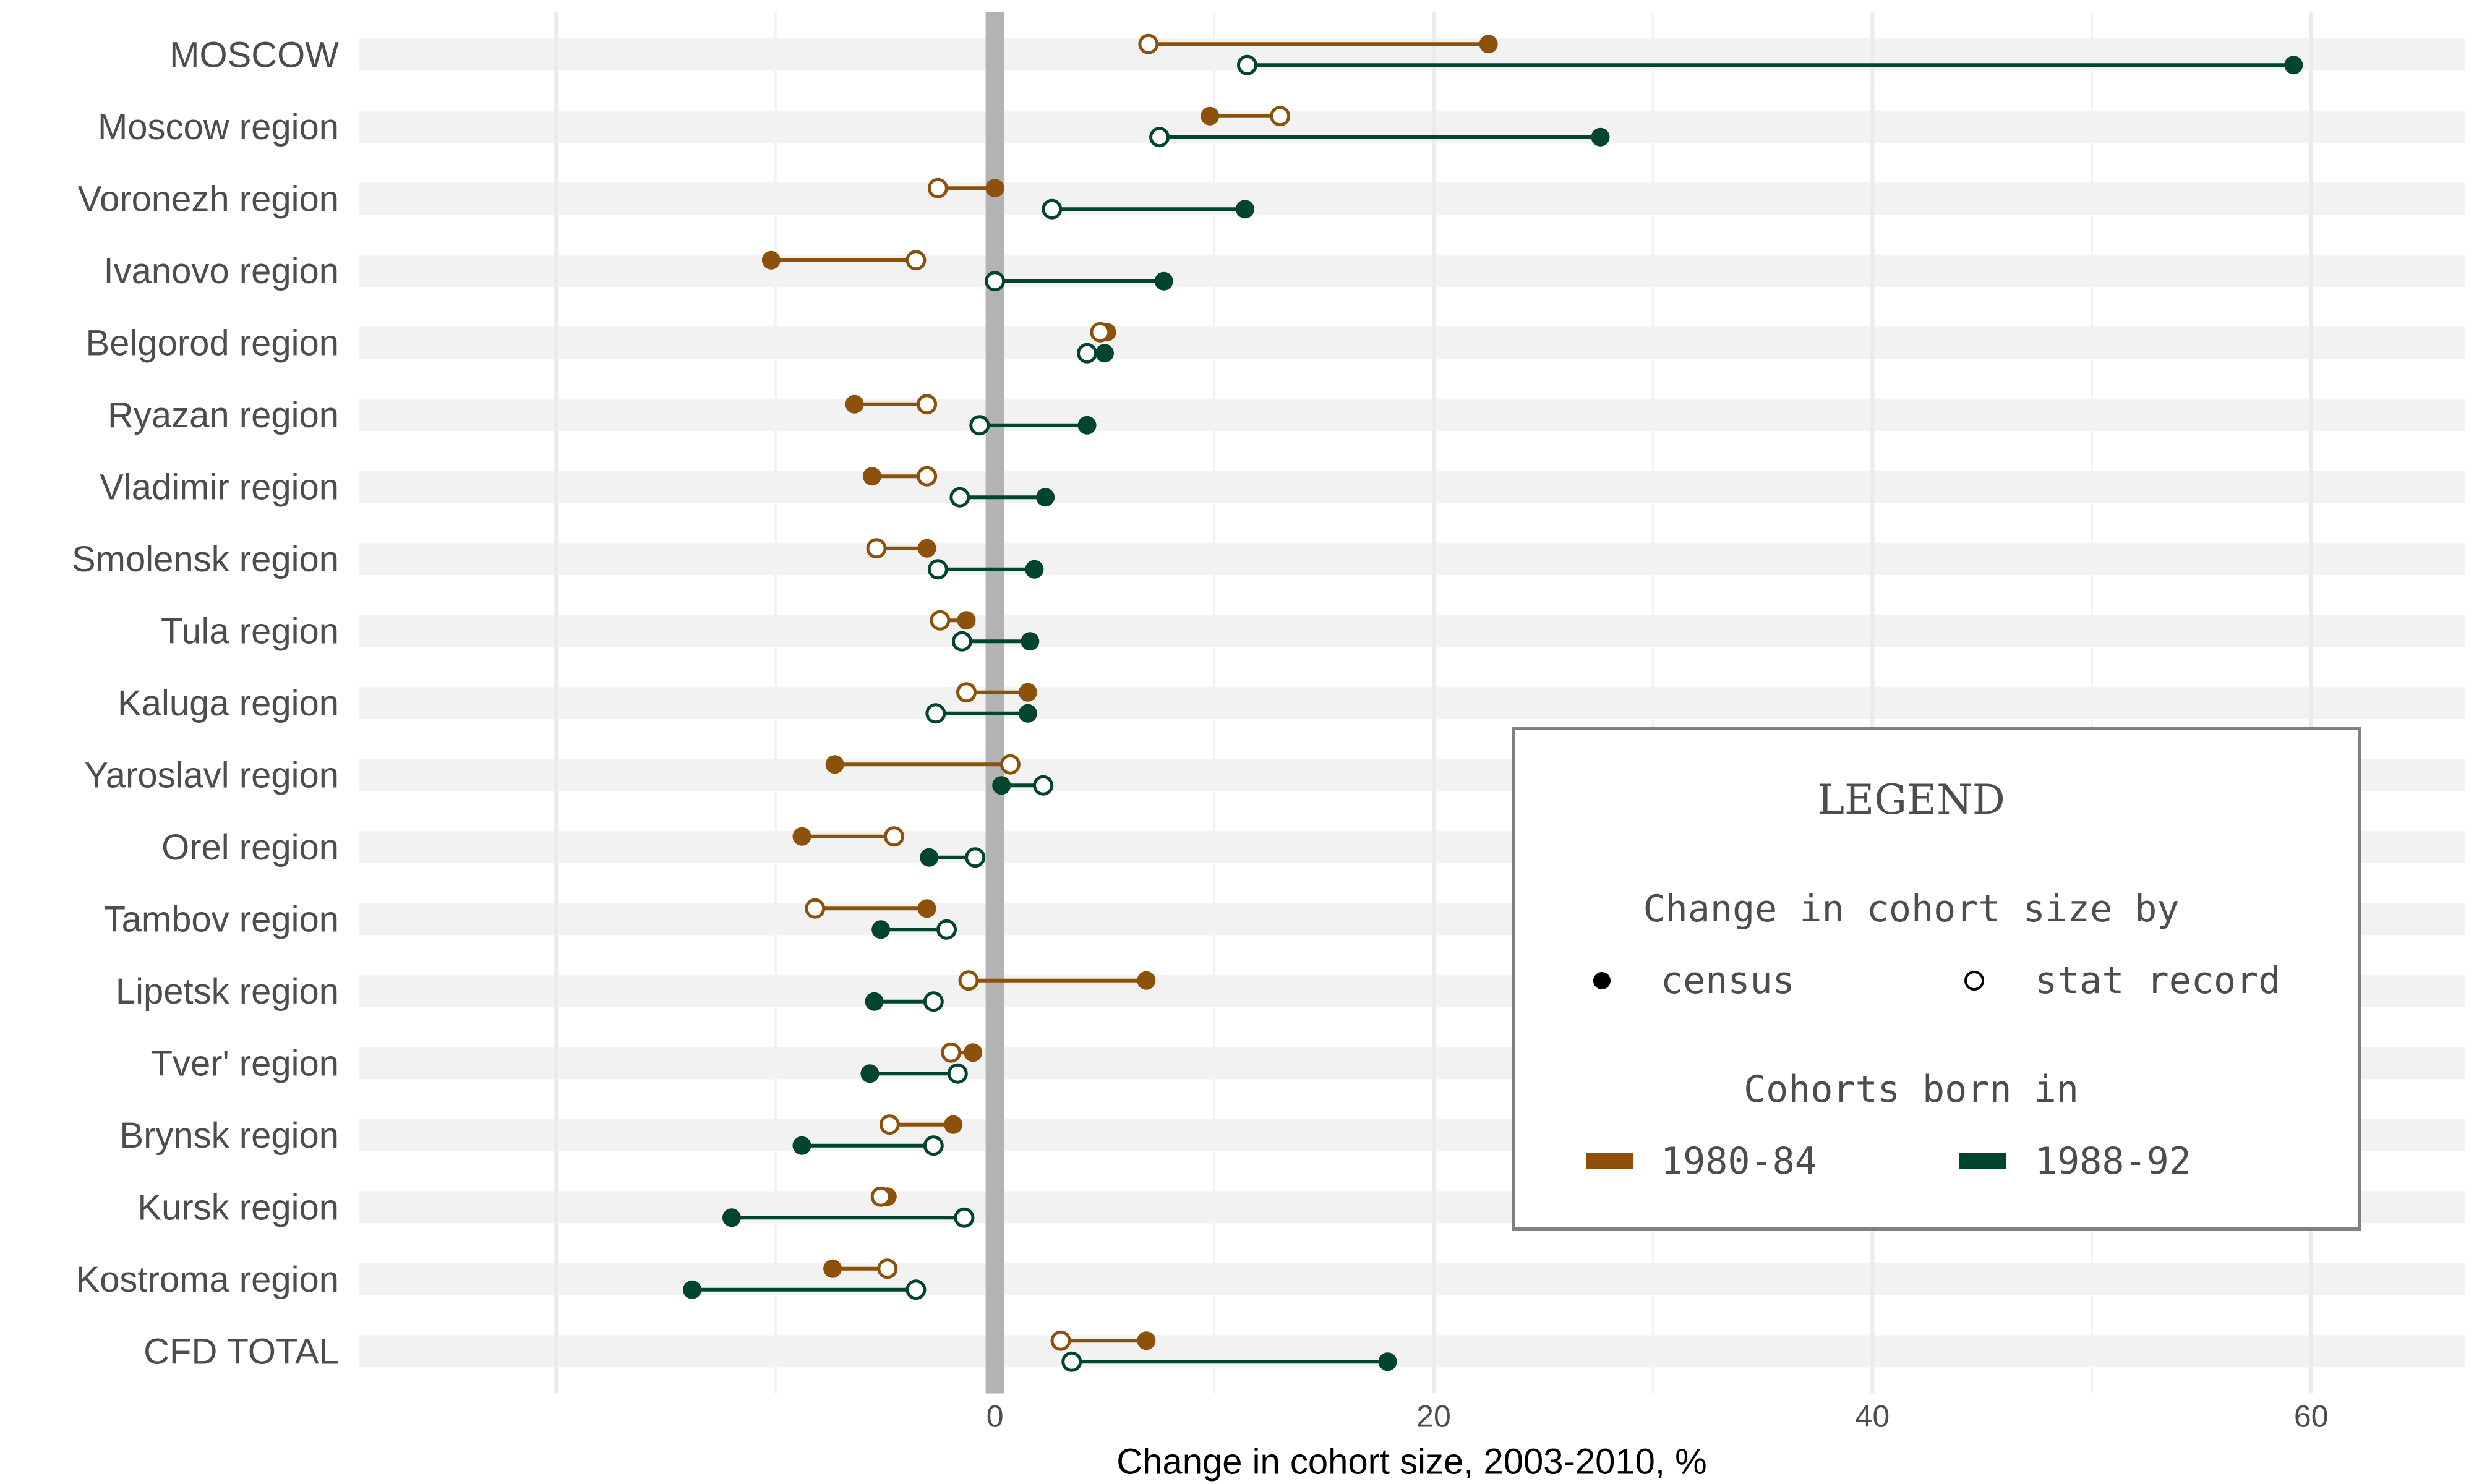 This screenshot has height=1484, width=2474. I want to click on legend-box, so click(1936, 979).